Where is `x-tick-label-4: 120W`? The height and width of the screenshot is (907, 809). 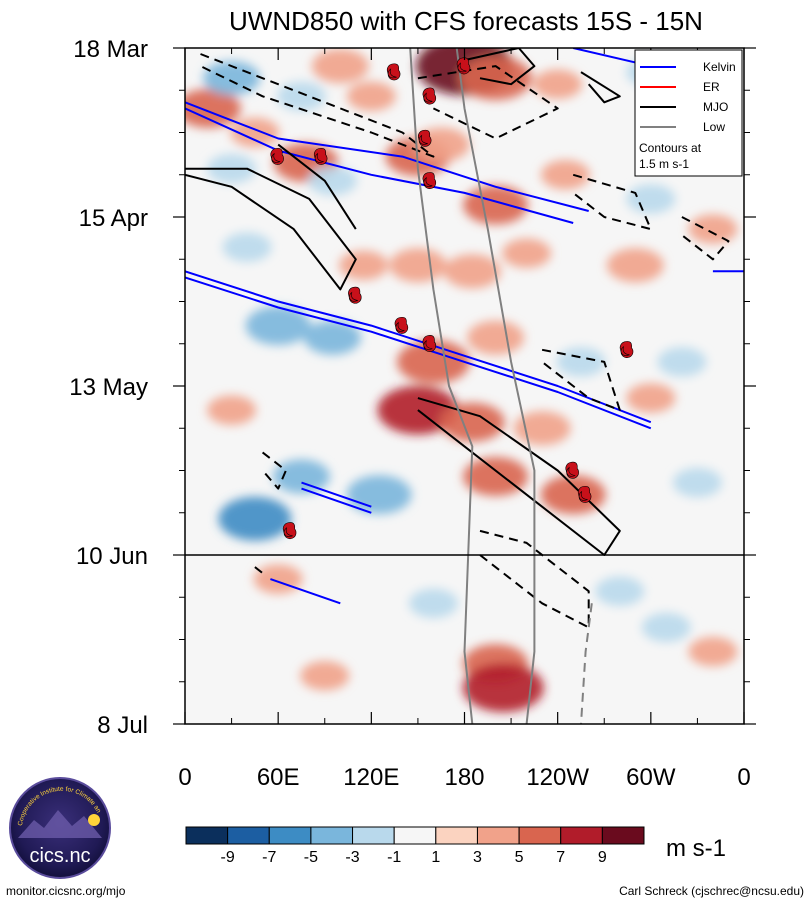
x-tick-label-4: 120W is located at coordinates (557, 777).